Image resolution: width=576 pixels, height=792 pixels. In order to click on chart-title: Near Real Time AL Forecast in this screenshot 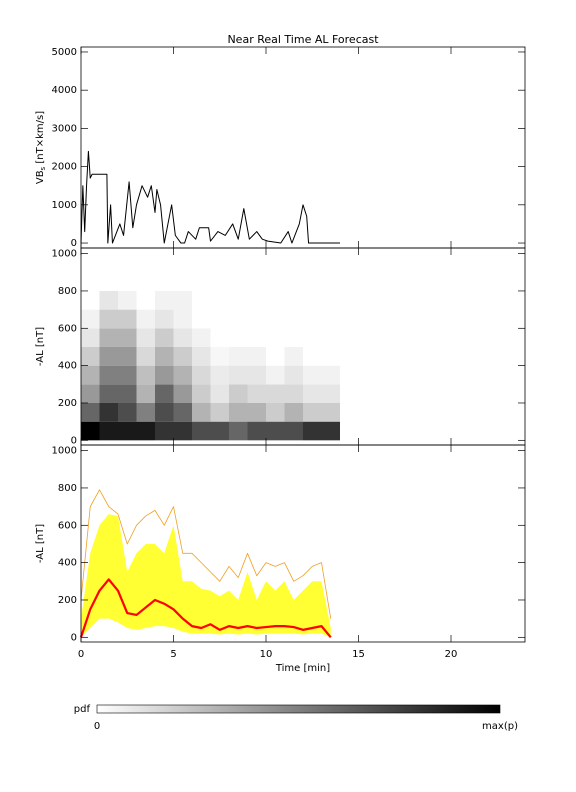, I will do `click(303, 39)`.